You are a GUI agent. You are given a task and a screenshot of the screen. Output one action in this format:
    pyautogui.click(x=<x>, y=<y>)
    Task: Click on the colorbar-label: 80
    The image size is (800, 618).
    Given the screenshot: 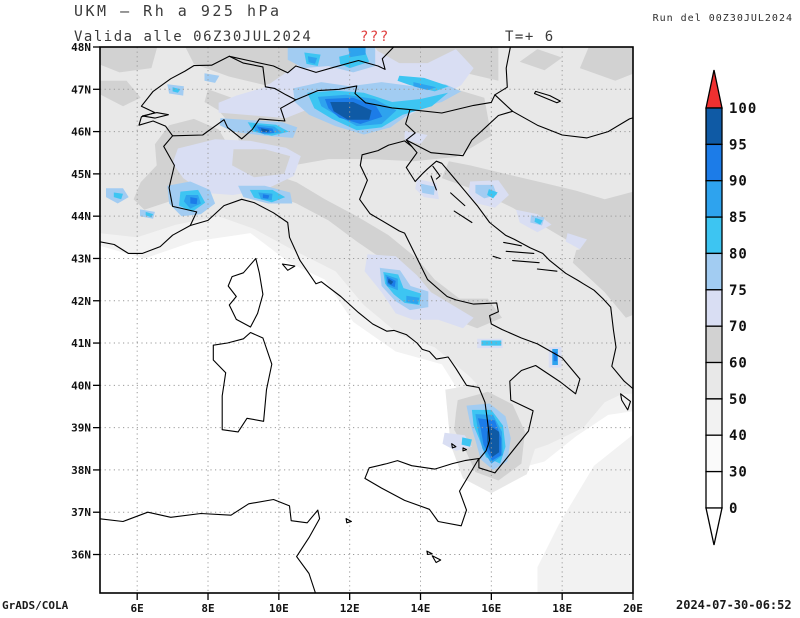 What is the action you would take?
    pyautogui.click(x=738, y=254)
    